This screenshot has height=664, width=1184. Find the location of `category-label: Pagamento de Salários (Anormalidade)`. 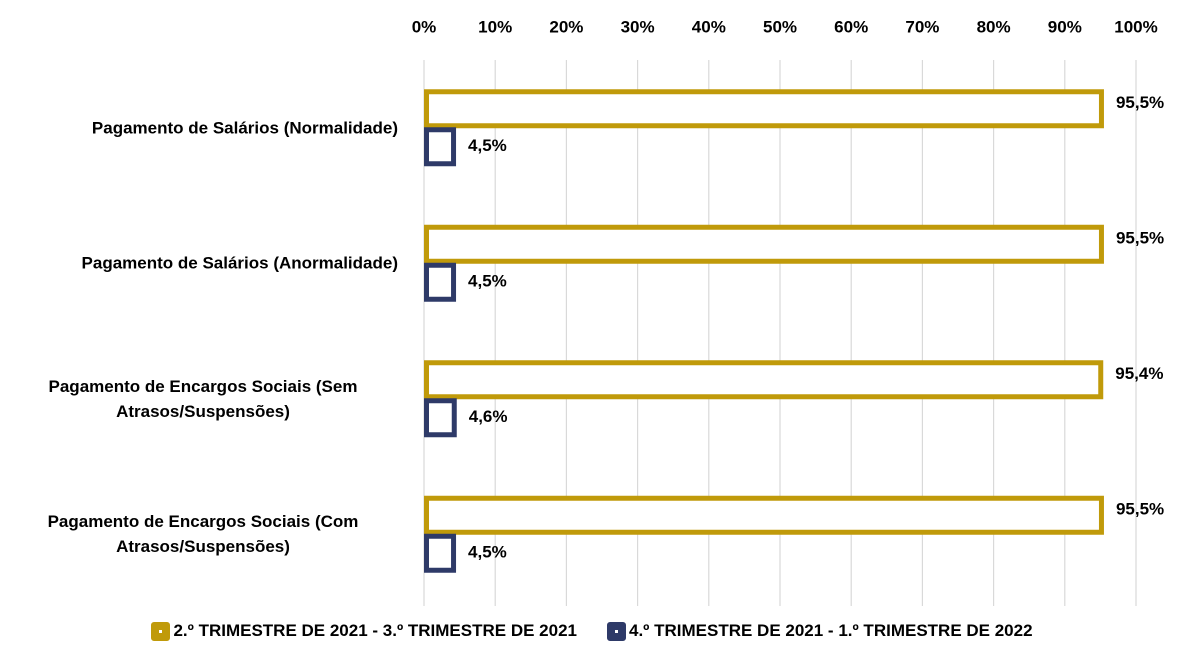

category-label: Pagamento de Salários (Anormalidade) is located at coordinates (239, 263).